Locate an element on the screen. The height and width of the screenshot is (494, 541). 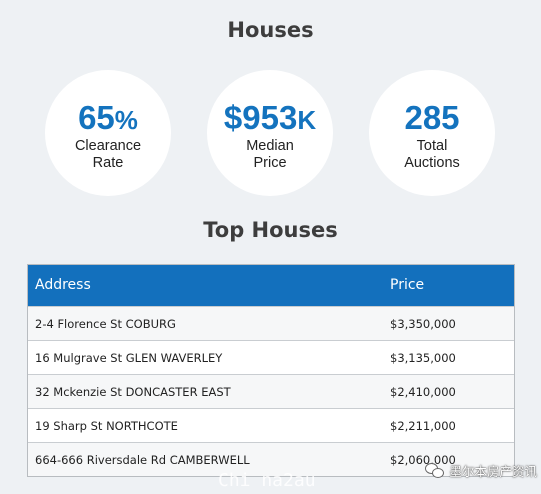
stat-value: 285 is located at coordinates (432, 117).